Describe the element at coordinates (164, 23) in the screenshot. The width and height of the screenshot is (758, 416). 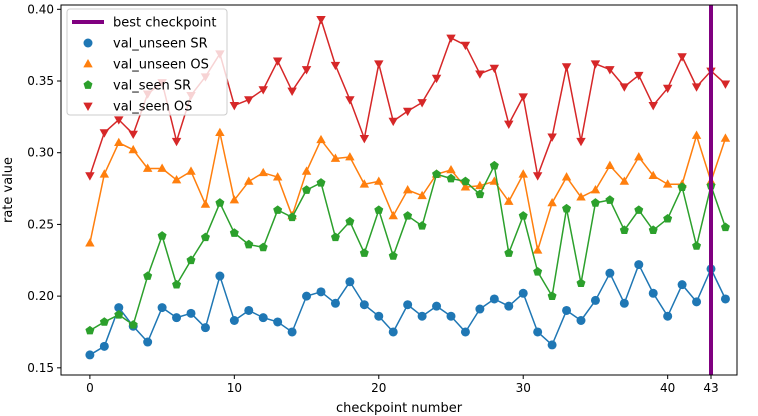
I see `legend-label: best checkpoint` at that location.